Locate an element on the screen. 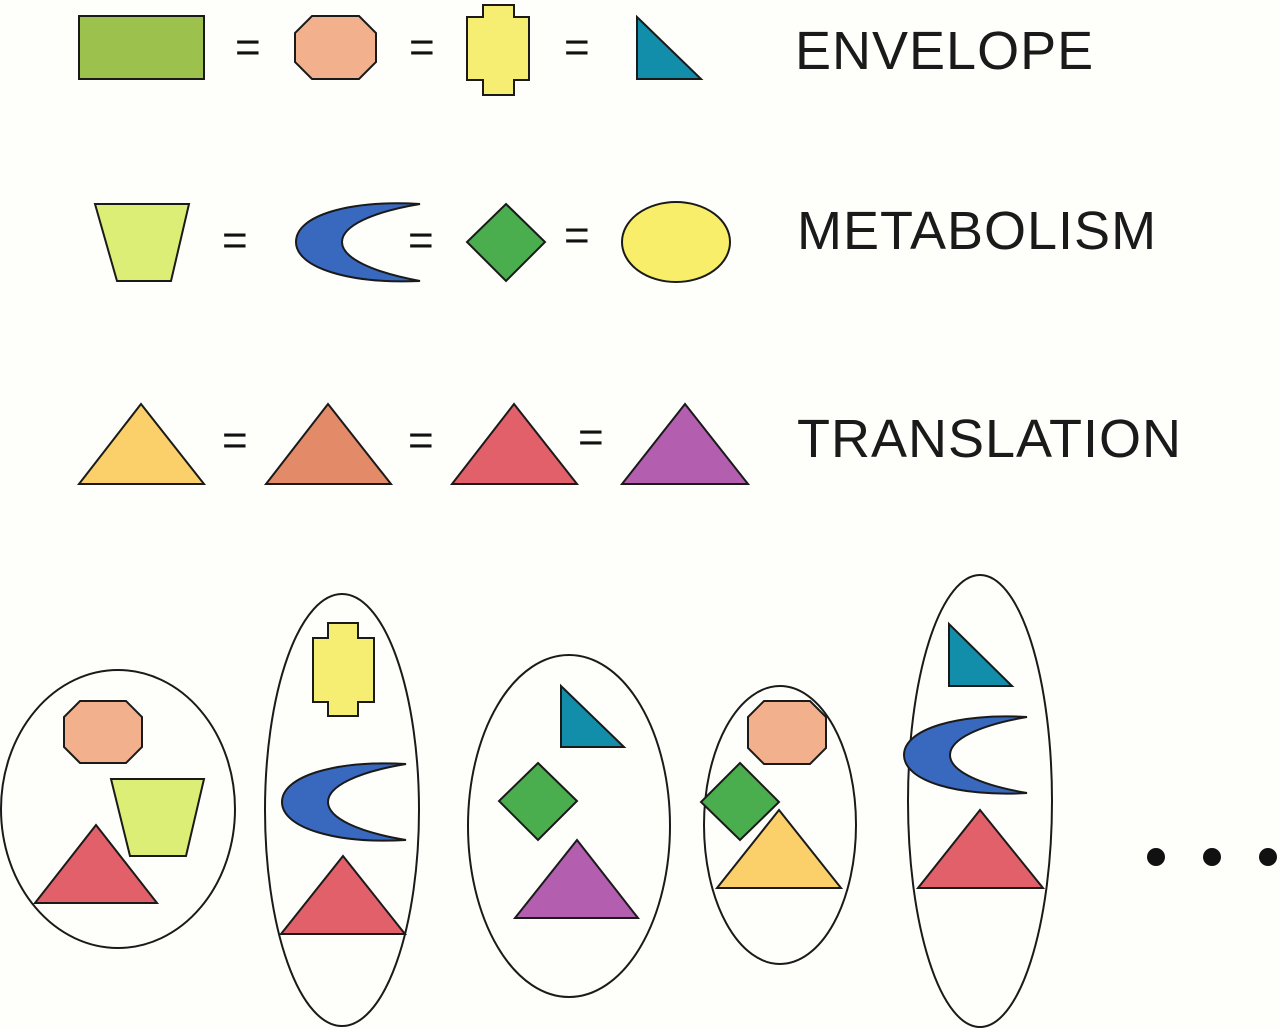 The height and width of the screenshot is (1029, 1280). legend-row-translation: = = = TRANSLATION is located at coordinates (629, 443).